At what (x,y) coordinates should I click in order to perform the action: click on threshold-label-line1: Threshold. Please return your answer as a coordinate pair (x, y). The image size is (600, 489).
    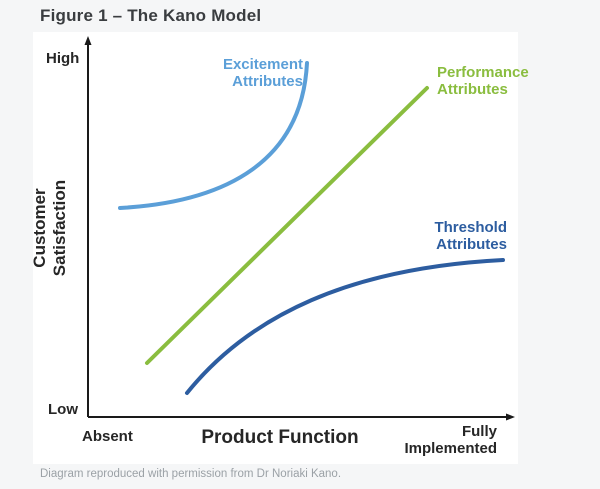
    Looking at the image, I should click on (470, 227).